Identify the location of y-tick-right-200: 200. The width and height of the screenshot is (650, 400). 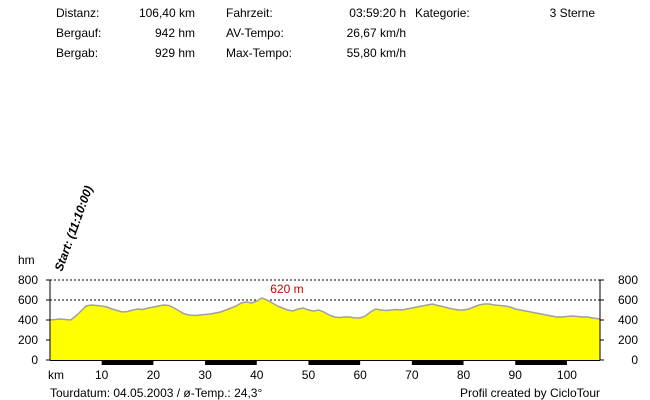
(628, 340).